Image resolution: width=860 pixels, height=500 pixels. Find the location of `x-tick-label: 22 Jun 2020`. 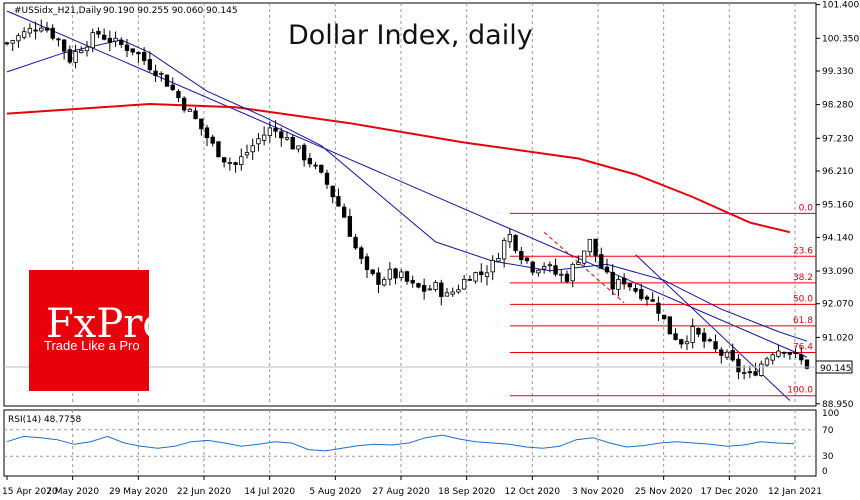

x-tick-label: 22 Jun 2020 is located at coordinates (204, 492).